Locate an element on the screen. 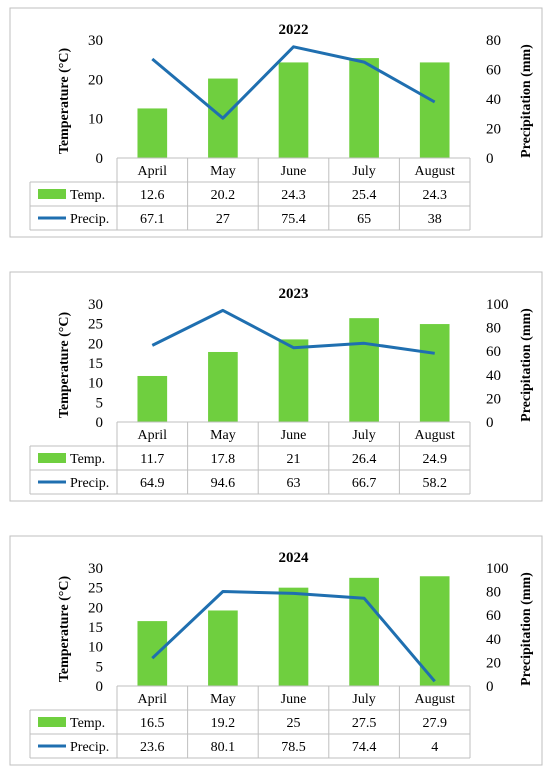 The height and width of the screenshot is (773, 550). temp-value: 27.9 is located at coordinates (434, 723).